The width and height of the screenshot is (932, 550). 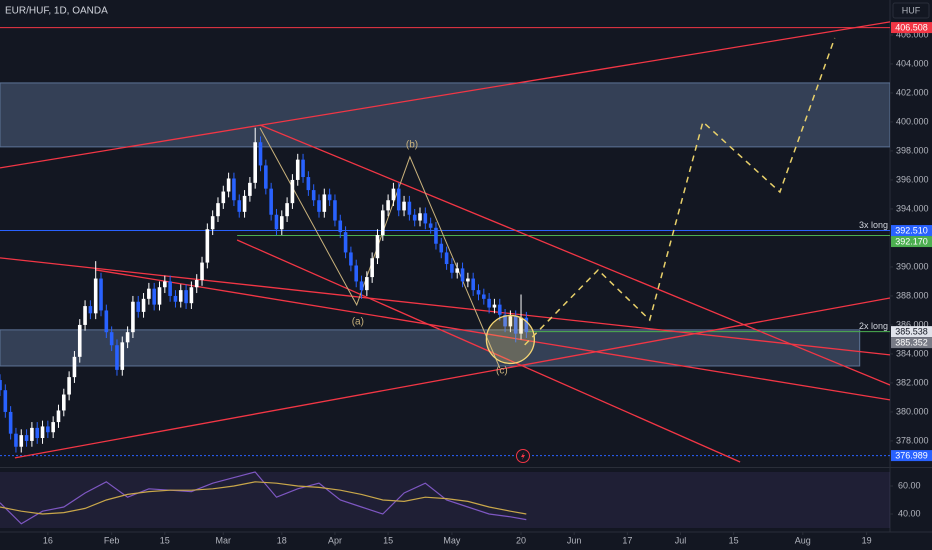 What do you see at coordinates (867, 540) in the screenshot?
I see `x-tick-label: 19` at bounding box center [867, 540].